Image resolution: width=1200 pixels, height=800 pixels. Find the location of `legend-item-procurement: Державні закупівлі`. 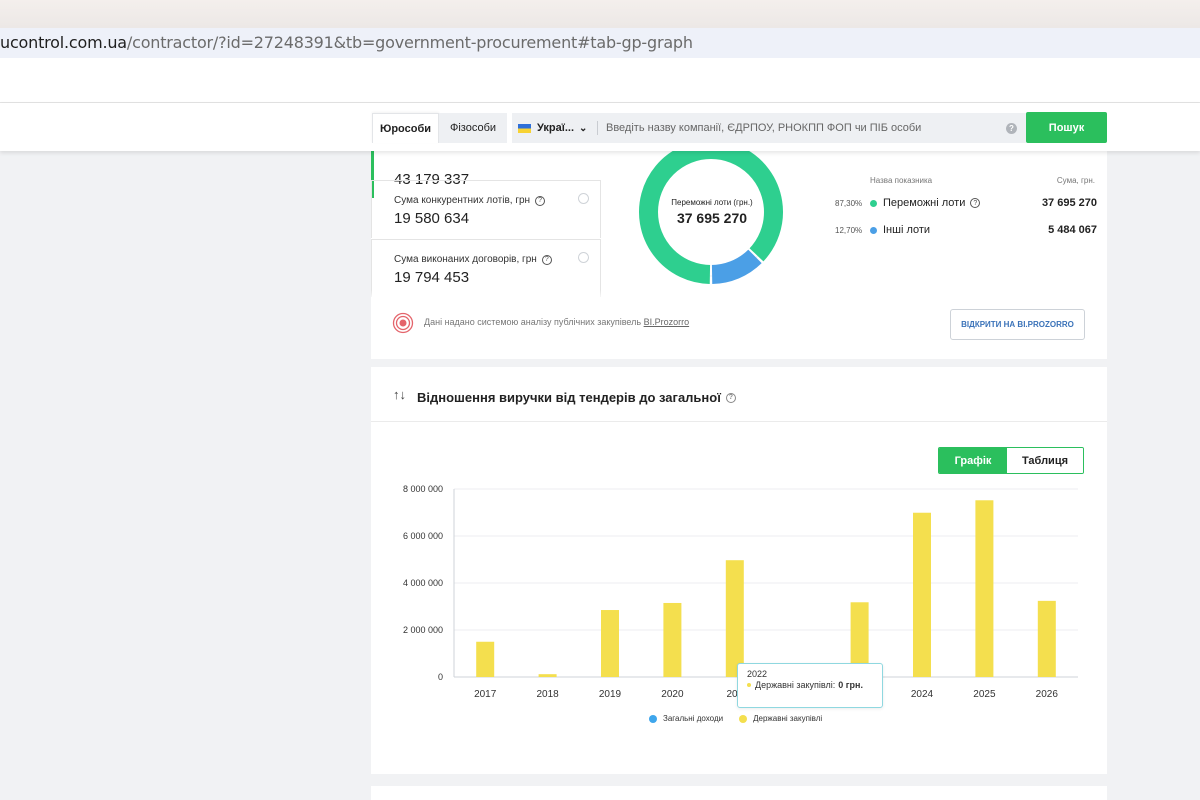

legend-item-procurement: Державні закупівлі is located at coordinates (780, 718).